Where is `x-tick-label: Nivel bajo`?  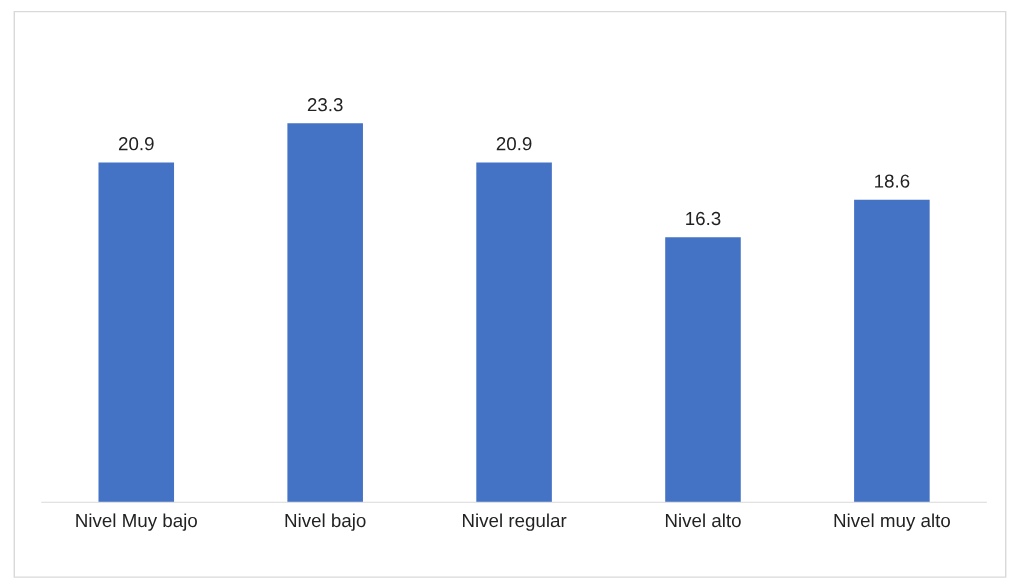
x-tick-label: Nivel bajo is located at coordinates (325, 522).